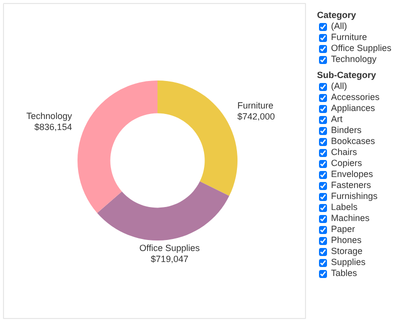 The width and height of the screenshot is (400, 322). What do you see at coordinates (343, 229) in the screenshot?
I see `text: Paper` at bounding box center [343, 229].